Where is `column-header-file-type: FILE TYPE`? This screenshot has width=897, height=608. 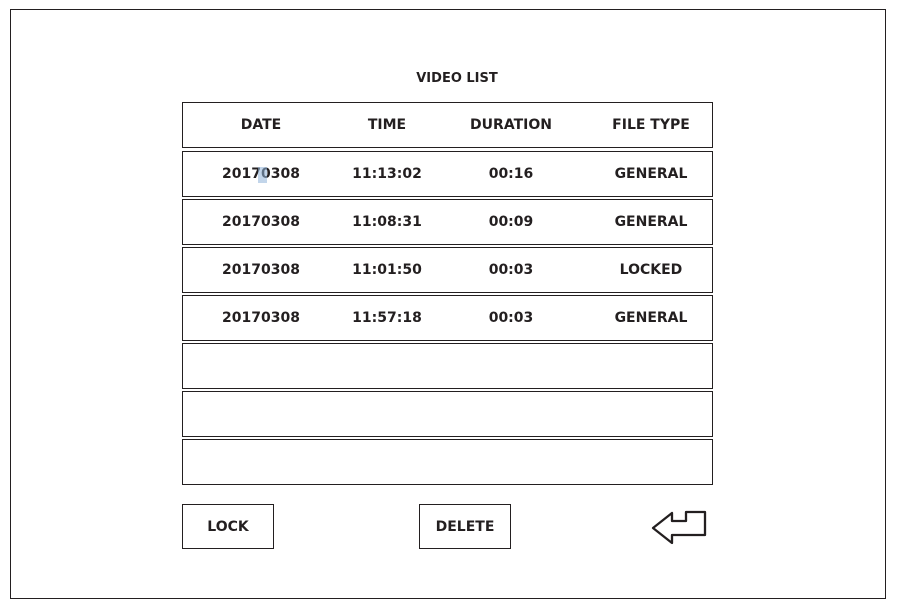 column-header-file-type: FILE TYPE is located at coordinates (651, 125).